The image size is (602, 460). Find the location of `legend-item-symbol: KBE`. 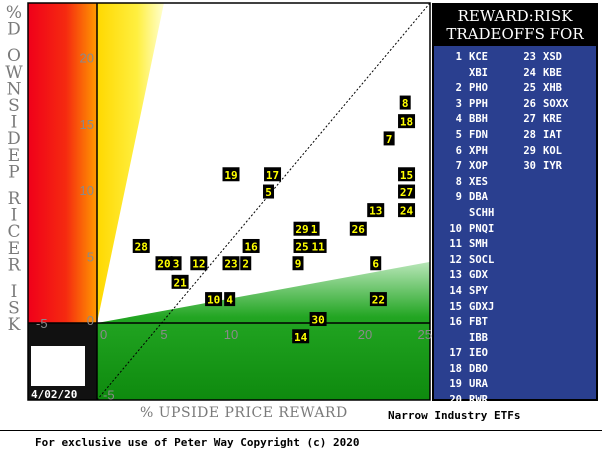

legend-item-symbol: KBE is located at coordinates (552, 72).